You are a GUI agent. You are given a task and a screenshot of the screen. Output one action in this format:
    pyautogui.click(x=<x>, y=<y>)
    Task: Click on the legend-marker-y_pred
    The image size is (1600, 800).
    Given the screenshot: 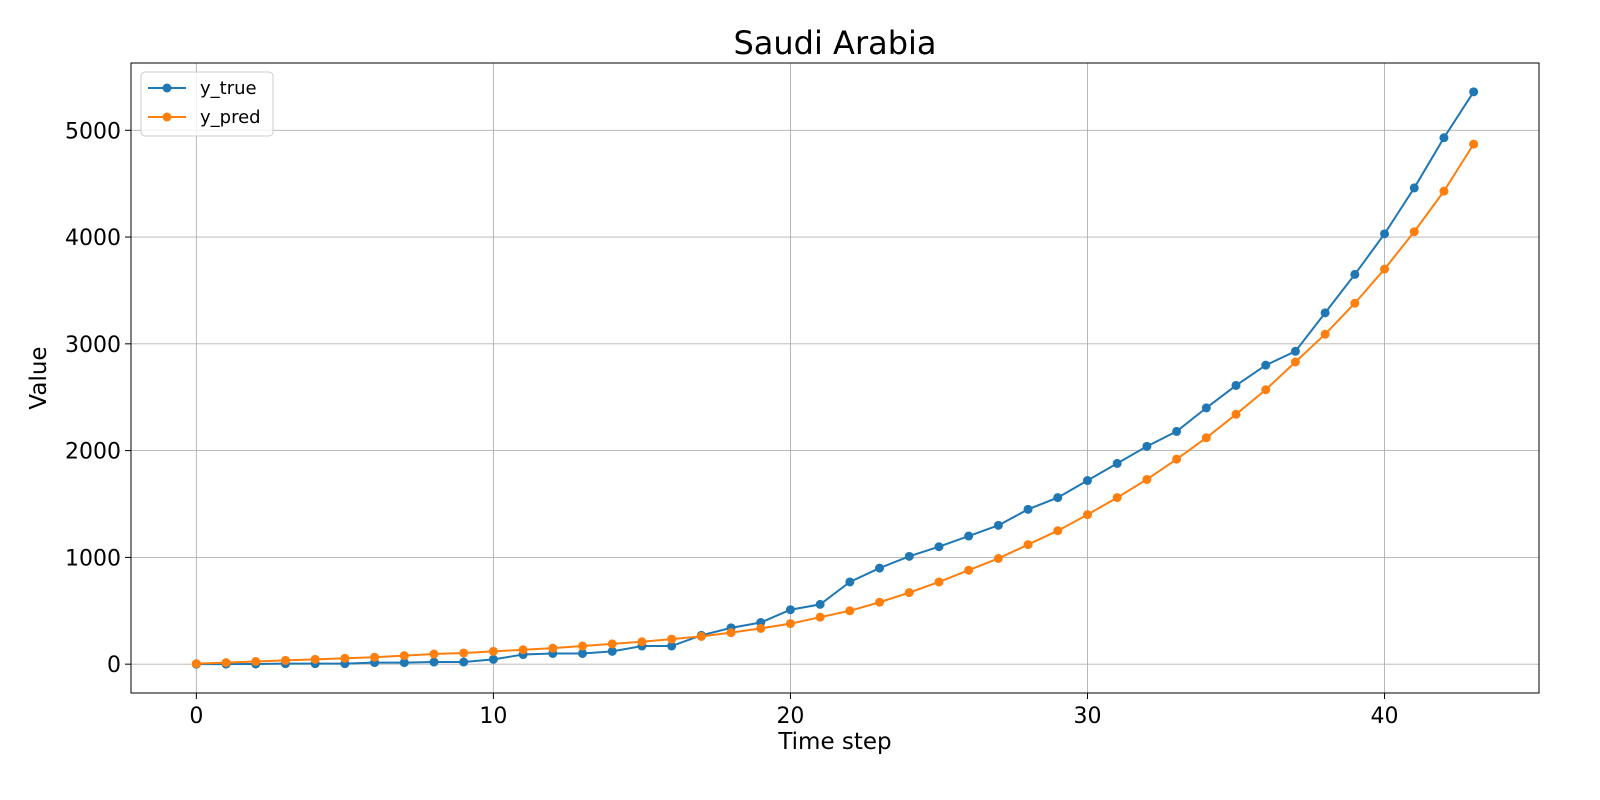 What is the action you would take?
    pyautogui.click(x=167, y=117)
    